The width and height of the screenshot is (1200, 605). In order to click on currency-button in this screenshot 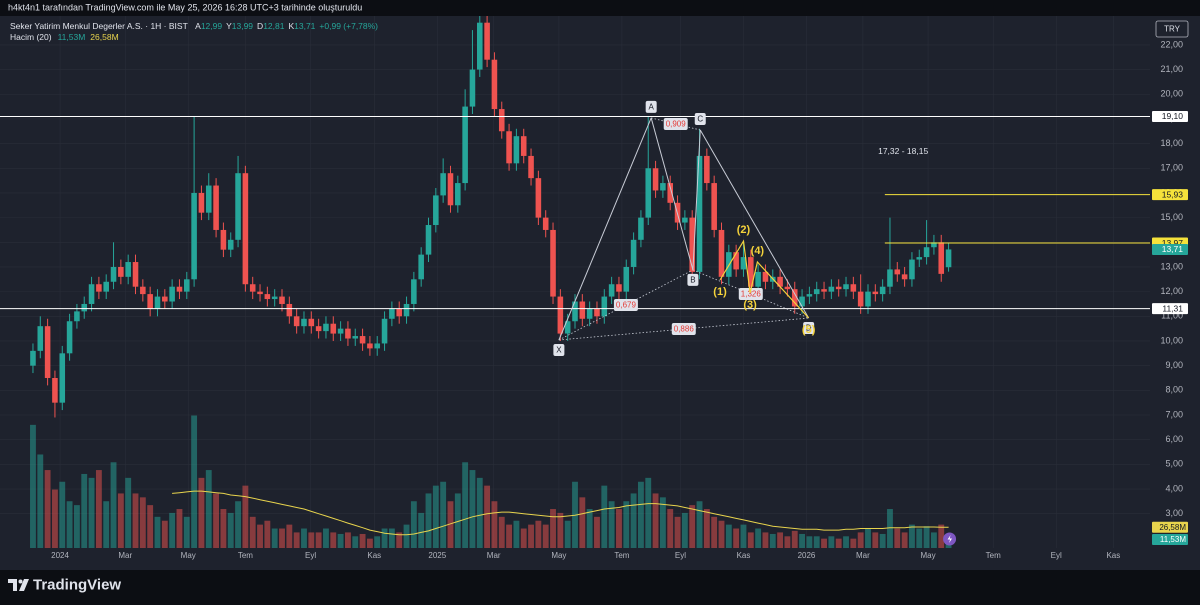, I will do `click(1172, 29)`.